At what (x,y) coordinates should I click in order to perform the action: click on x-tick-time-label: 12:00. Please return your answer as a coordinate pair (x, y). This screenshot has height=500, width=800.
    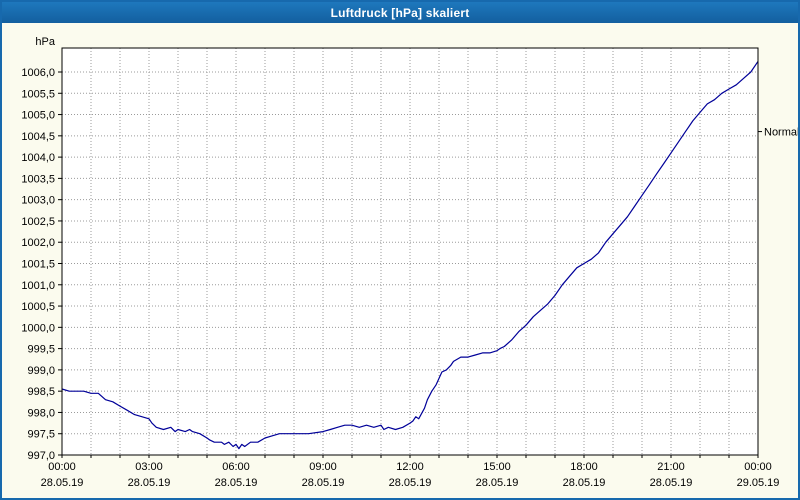
    Looking at the image, I should click on (410, 467).